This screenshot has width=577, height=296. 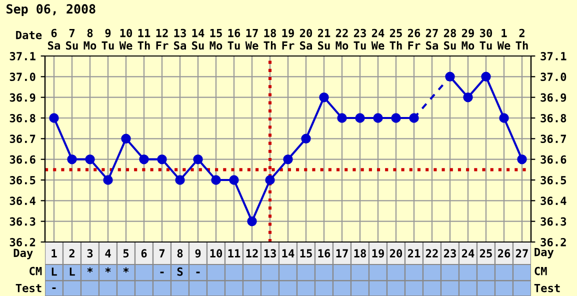 What do you see at coordinates (162, 39) in the screenshot?
I see `text: 12 Fr` at bounding box center [162, 39].